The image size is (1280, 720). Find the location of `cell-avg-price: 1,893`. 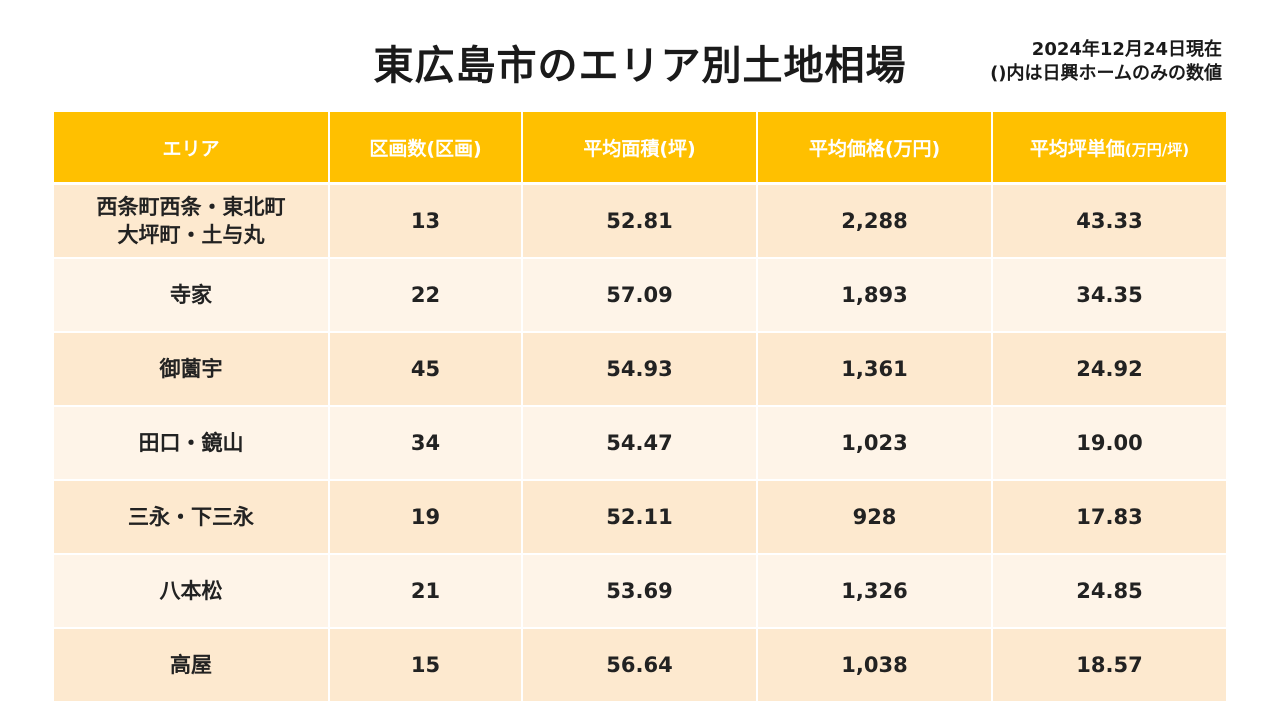

cell-avg-price: 1,893 is located at coordinates (875, 294).